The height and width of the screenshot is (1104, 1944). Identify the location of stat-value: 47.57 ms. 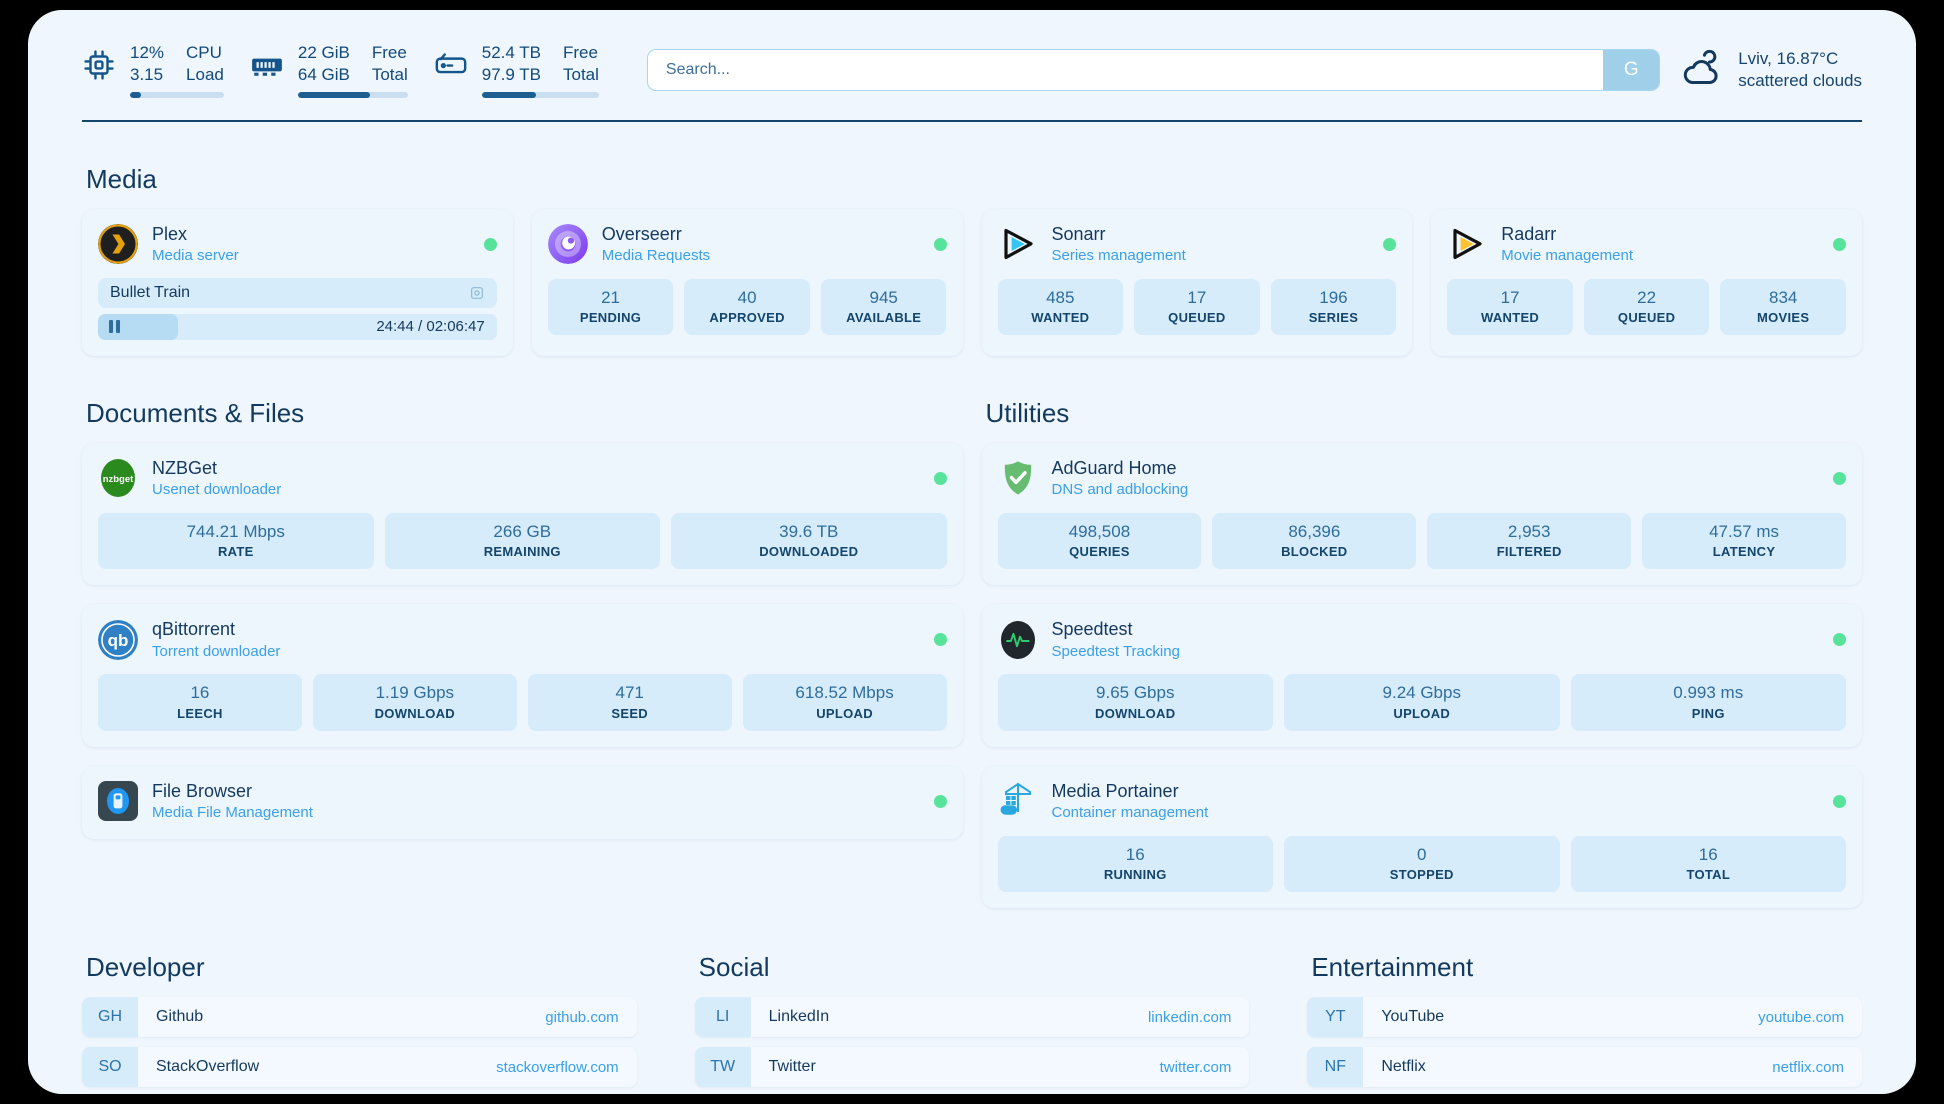
(1744, 531).